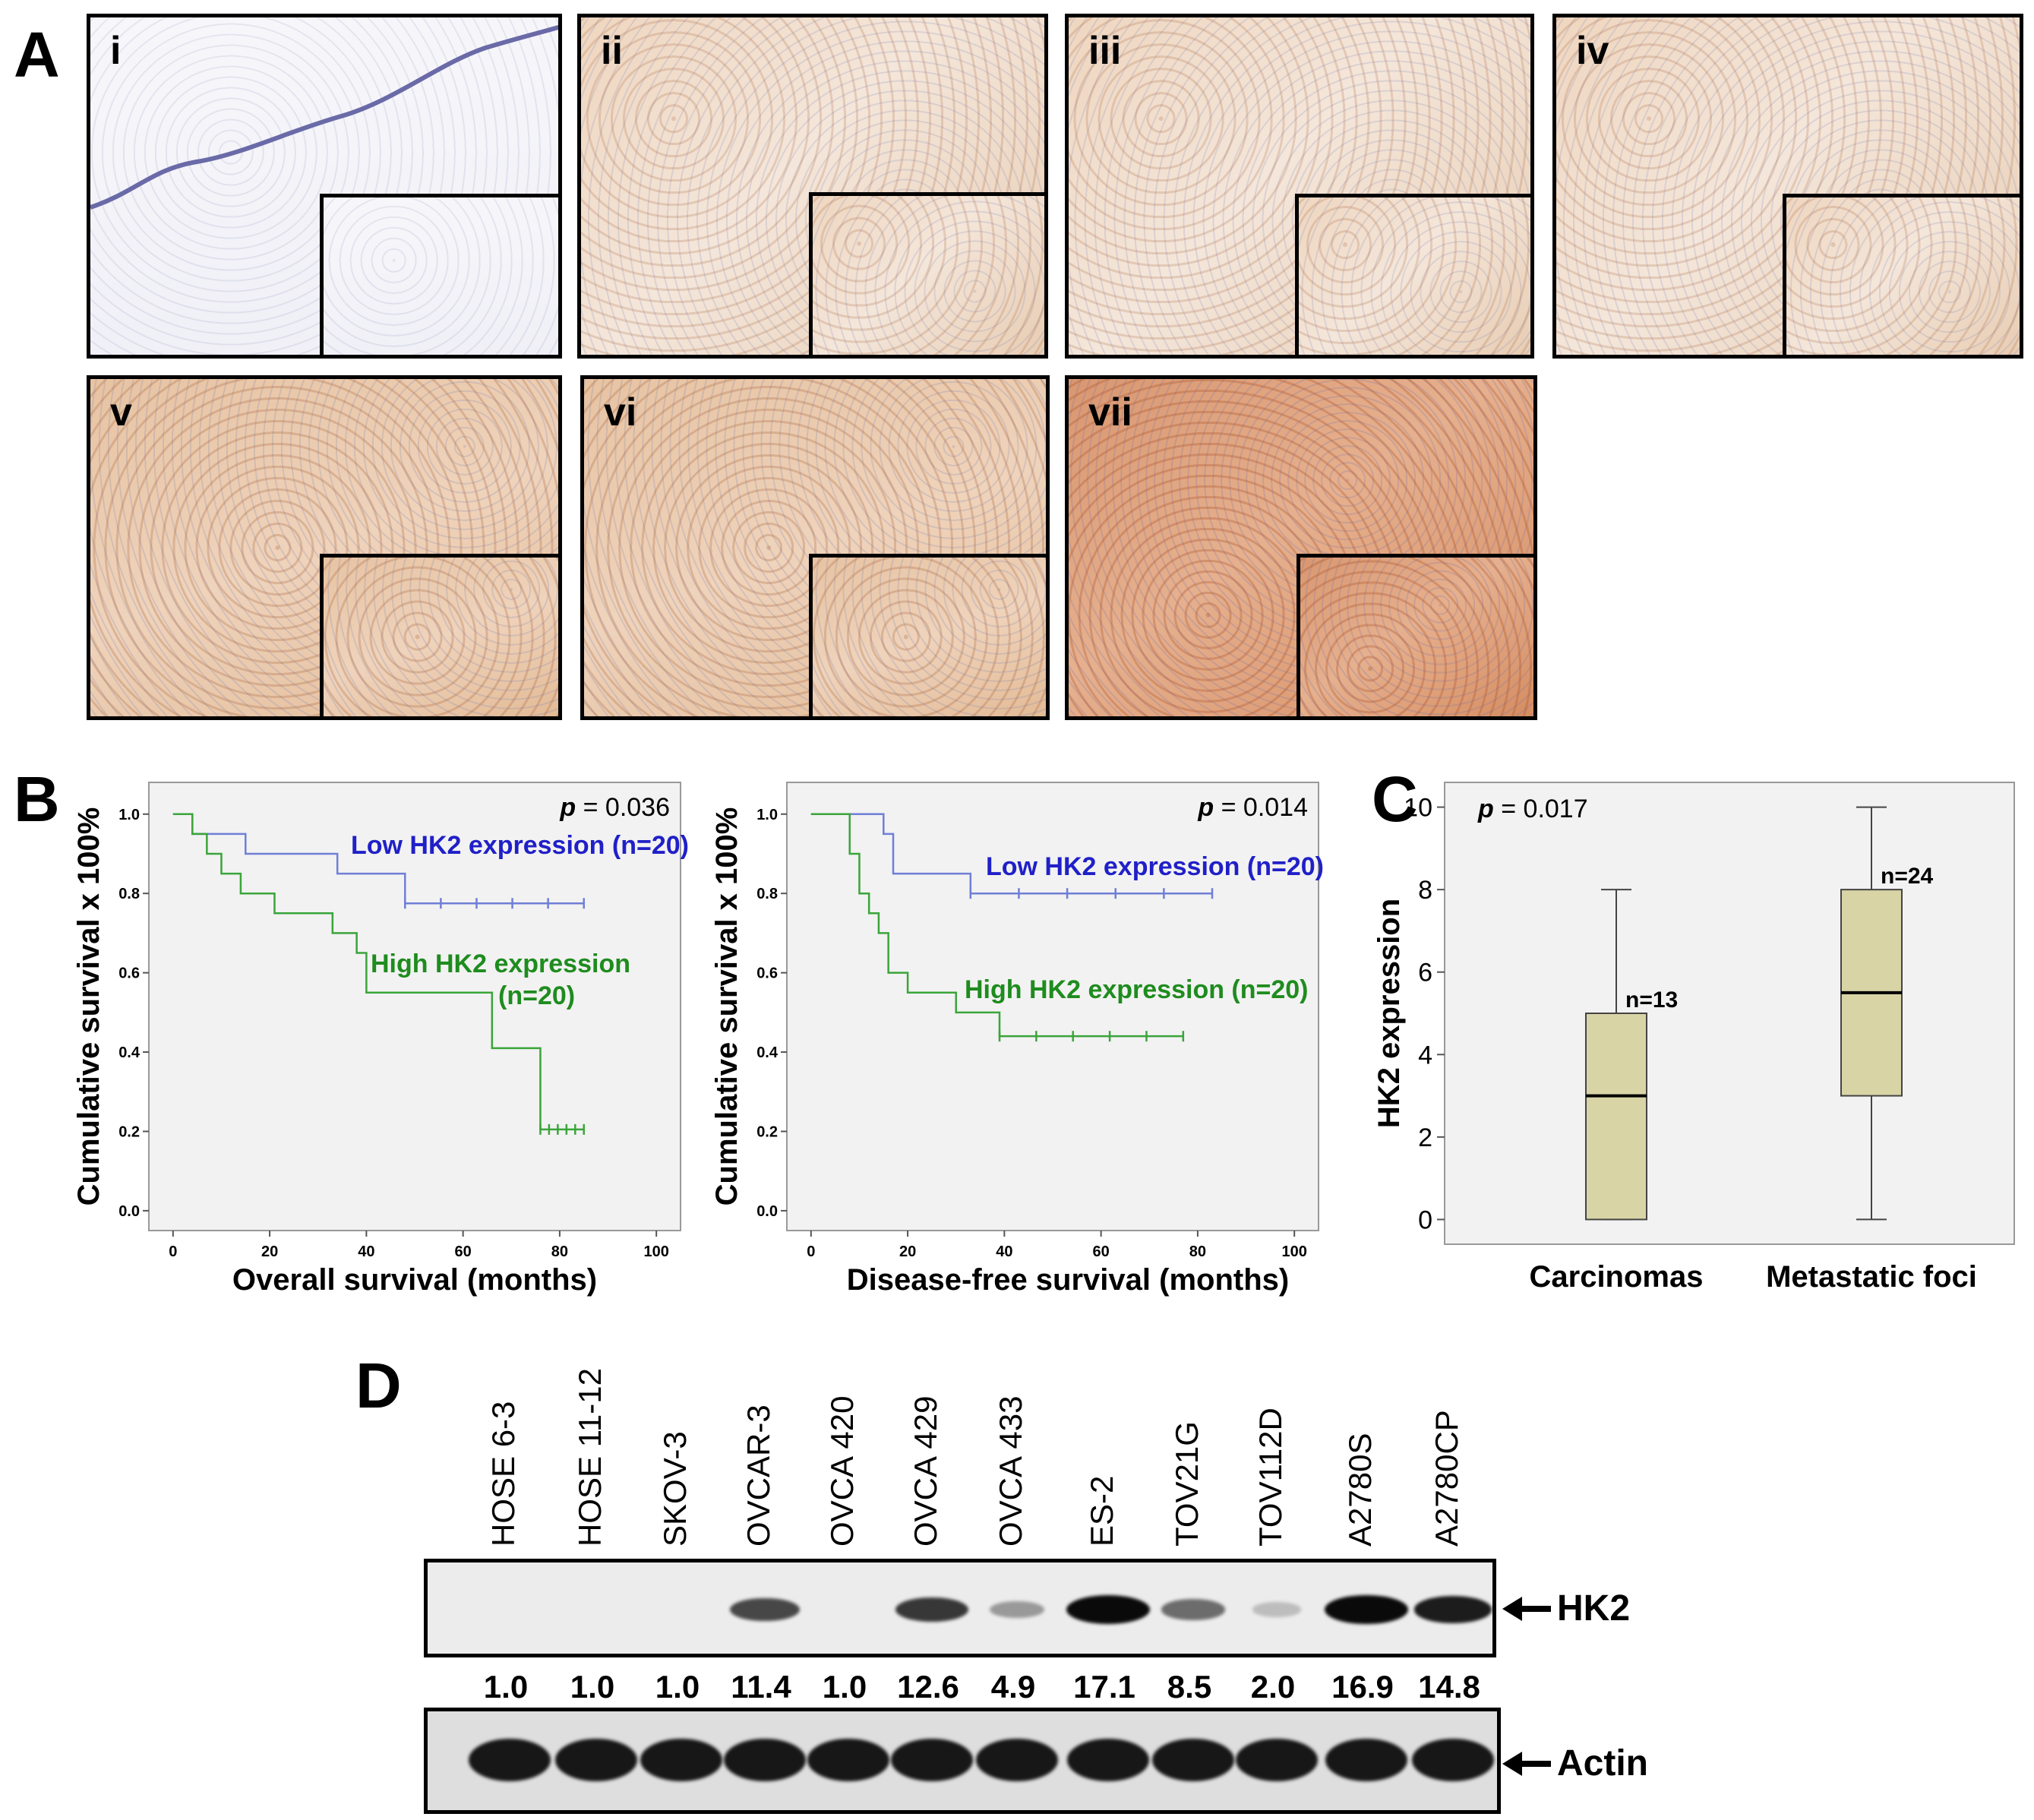 The height and width of the screenshot is (1820, 2034). Describe the element at coordinates (121, 412) in the screenshot. I see `ihc-label: v` at that location.